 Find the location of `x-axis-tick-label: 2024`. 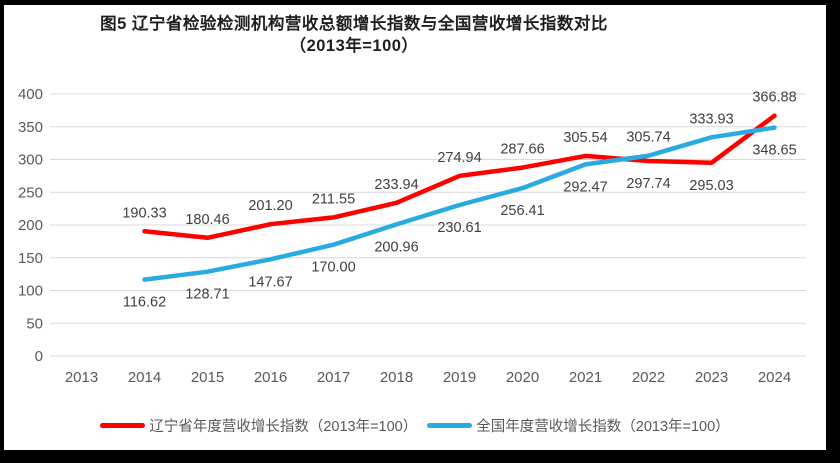

x-axis-tick-label: 2024 is located at coordinates (774, 377).